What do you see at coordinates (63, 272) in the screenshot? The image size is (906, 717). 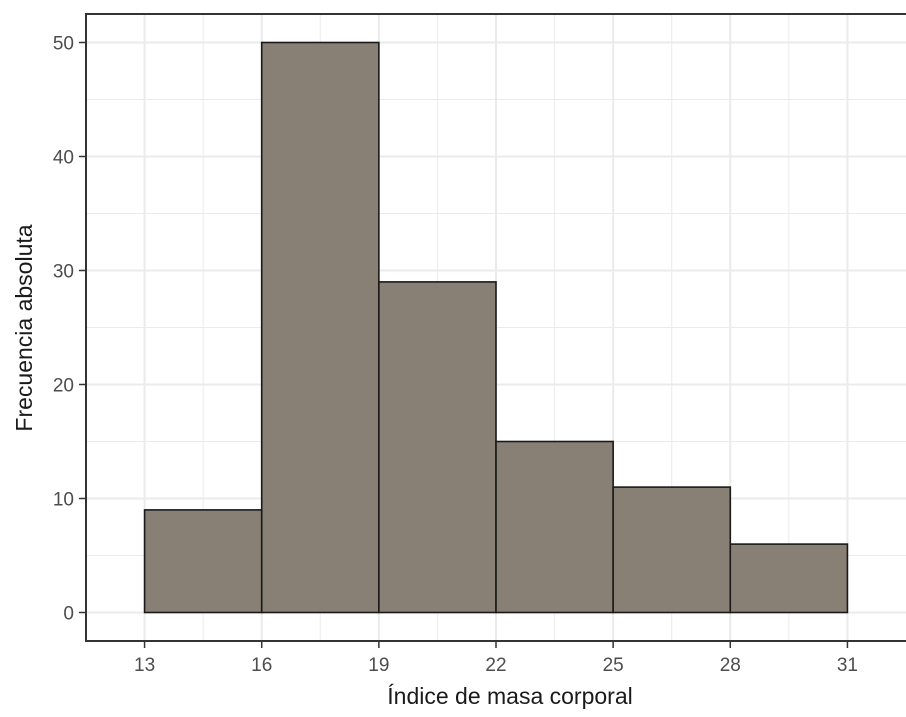 I see `y-tick-label: 30` at bounding box center [63, 272].